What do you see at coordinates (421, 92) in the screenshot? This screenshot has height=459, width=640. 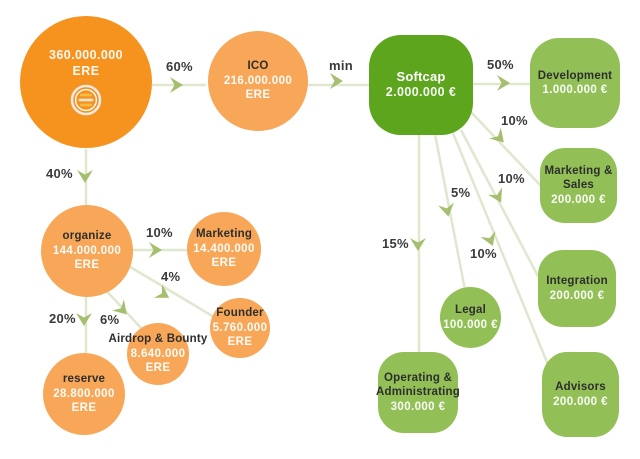 I see `softcap-value: 2.000.000 €` at bounding box center [421, 92].